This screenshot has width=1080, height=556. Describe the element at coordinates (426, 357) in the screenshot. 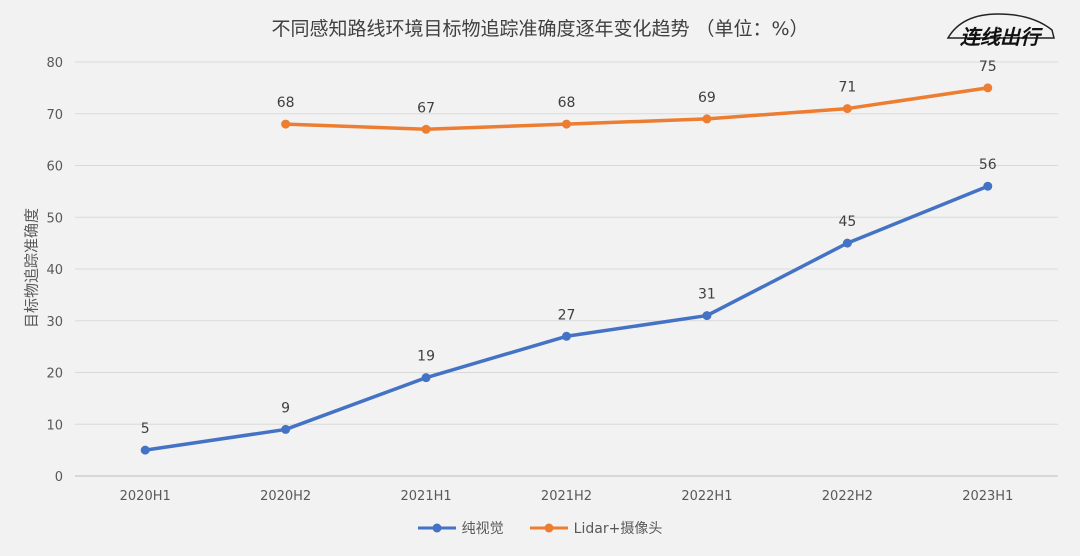

I see `data-label: 19` at that location.